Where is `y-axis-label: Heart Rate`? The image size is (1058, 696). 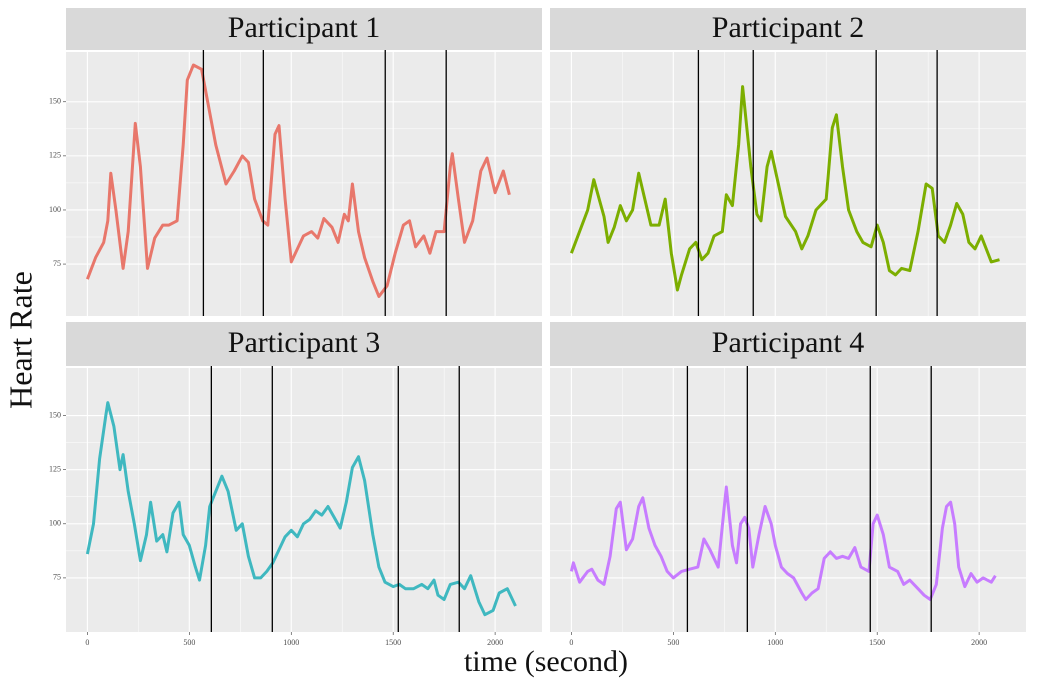
y-axis-label: Heart Rate is located at coordinates (20, 340).